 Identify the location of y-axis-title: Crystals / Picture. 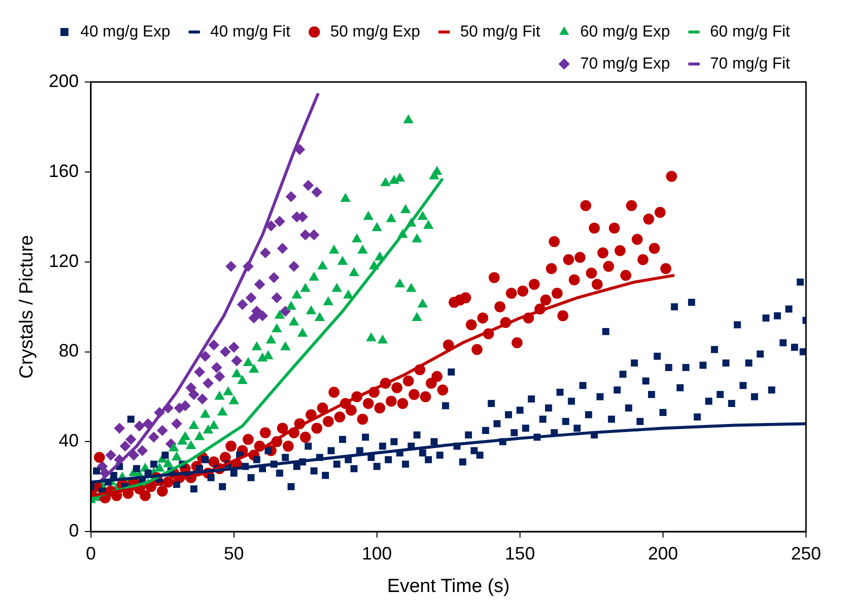
(27, 307).